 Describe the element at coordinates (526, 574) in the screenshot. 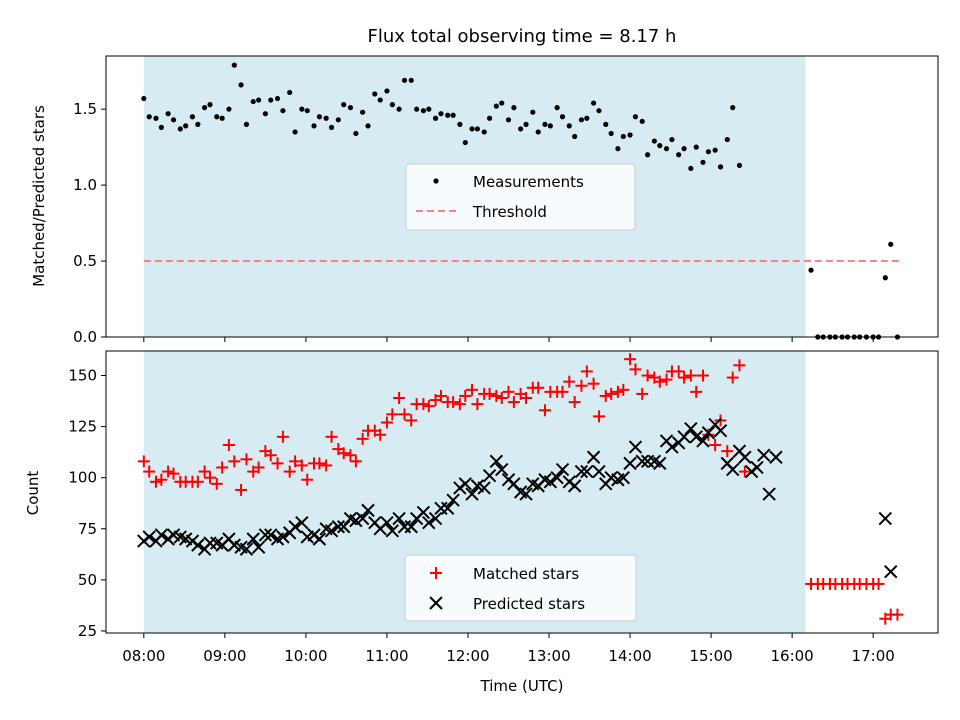

I see `legend-matched-label: Matched stars` at that location.